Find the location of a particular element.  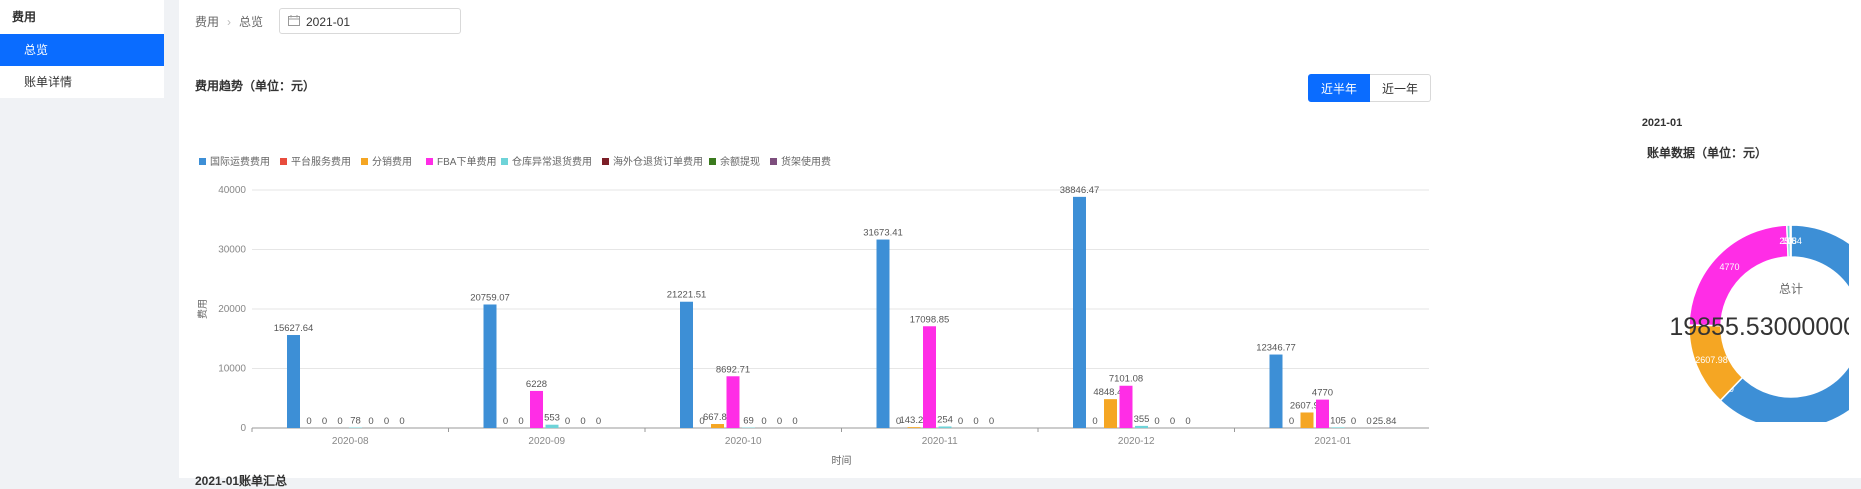

donut-slice is located at coordinates (1738, 275).